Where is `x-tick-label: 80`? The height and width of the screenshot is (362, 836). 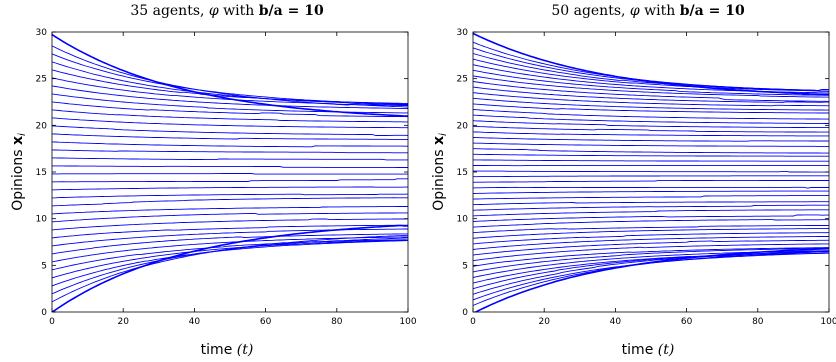
x-tick-label: 80 is located at coordinates (337, 322).